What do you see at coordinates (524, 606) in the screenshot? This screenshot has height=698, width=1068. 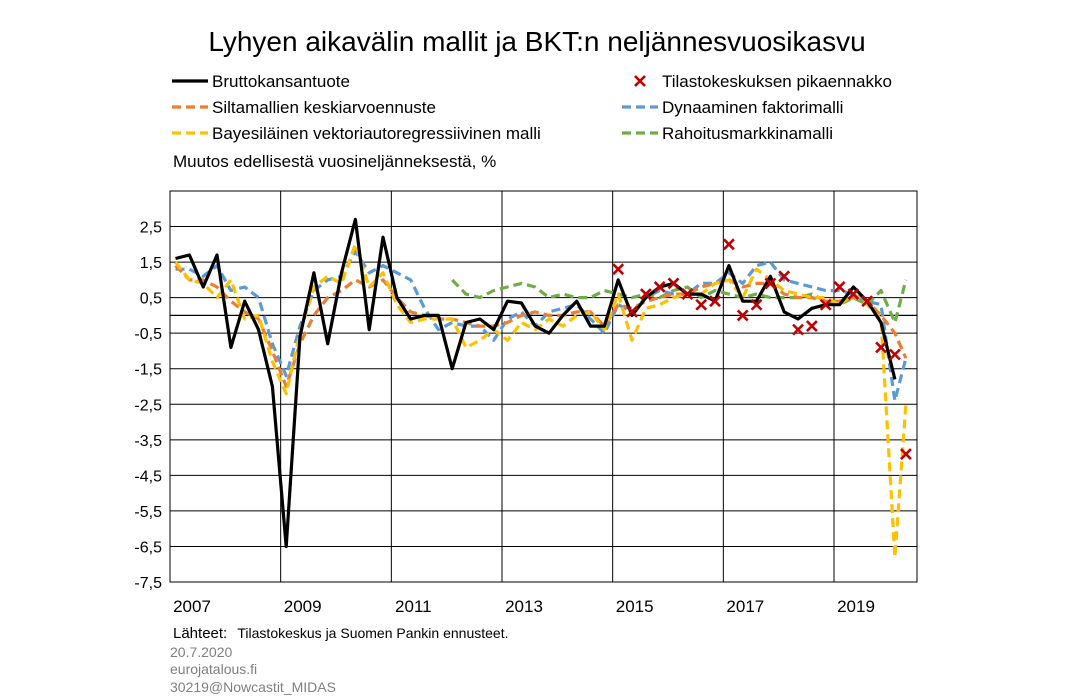 I see `x-tick-label: 2013` at bounding box center [524, 606].